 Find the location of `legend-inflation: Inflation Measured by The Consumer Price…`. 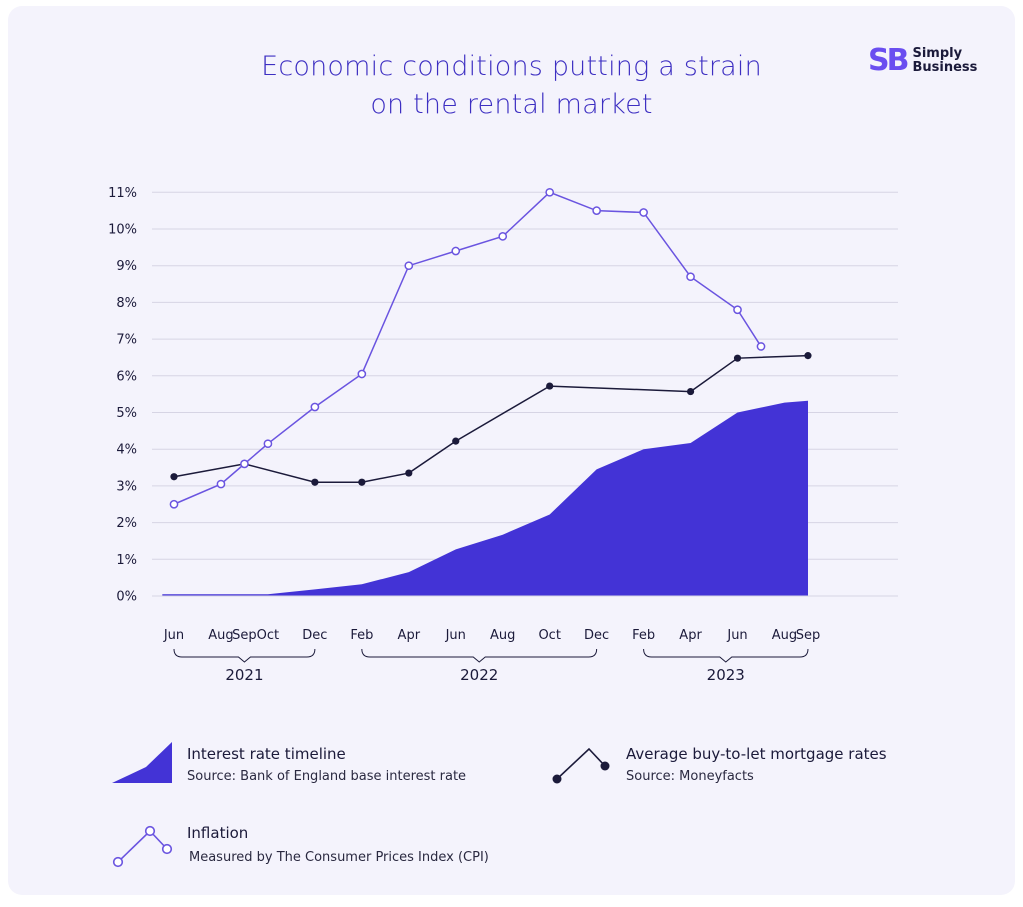

legend-inflation: Inflation Measured by The Consumer Price… is located at coordinates (338, 844).